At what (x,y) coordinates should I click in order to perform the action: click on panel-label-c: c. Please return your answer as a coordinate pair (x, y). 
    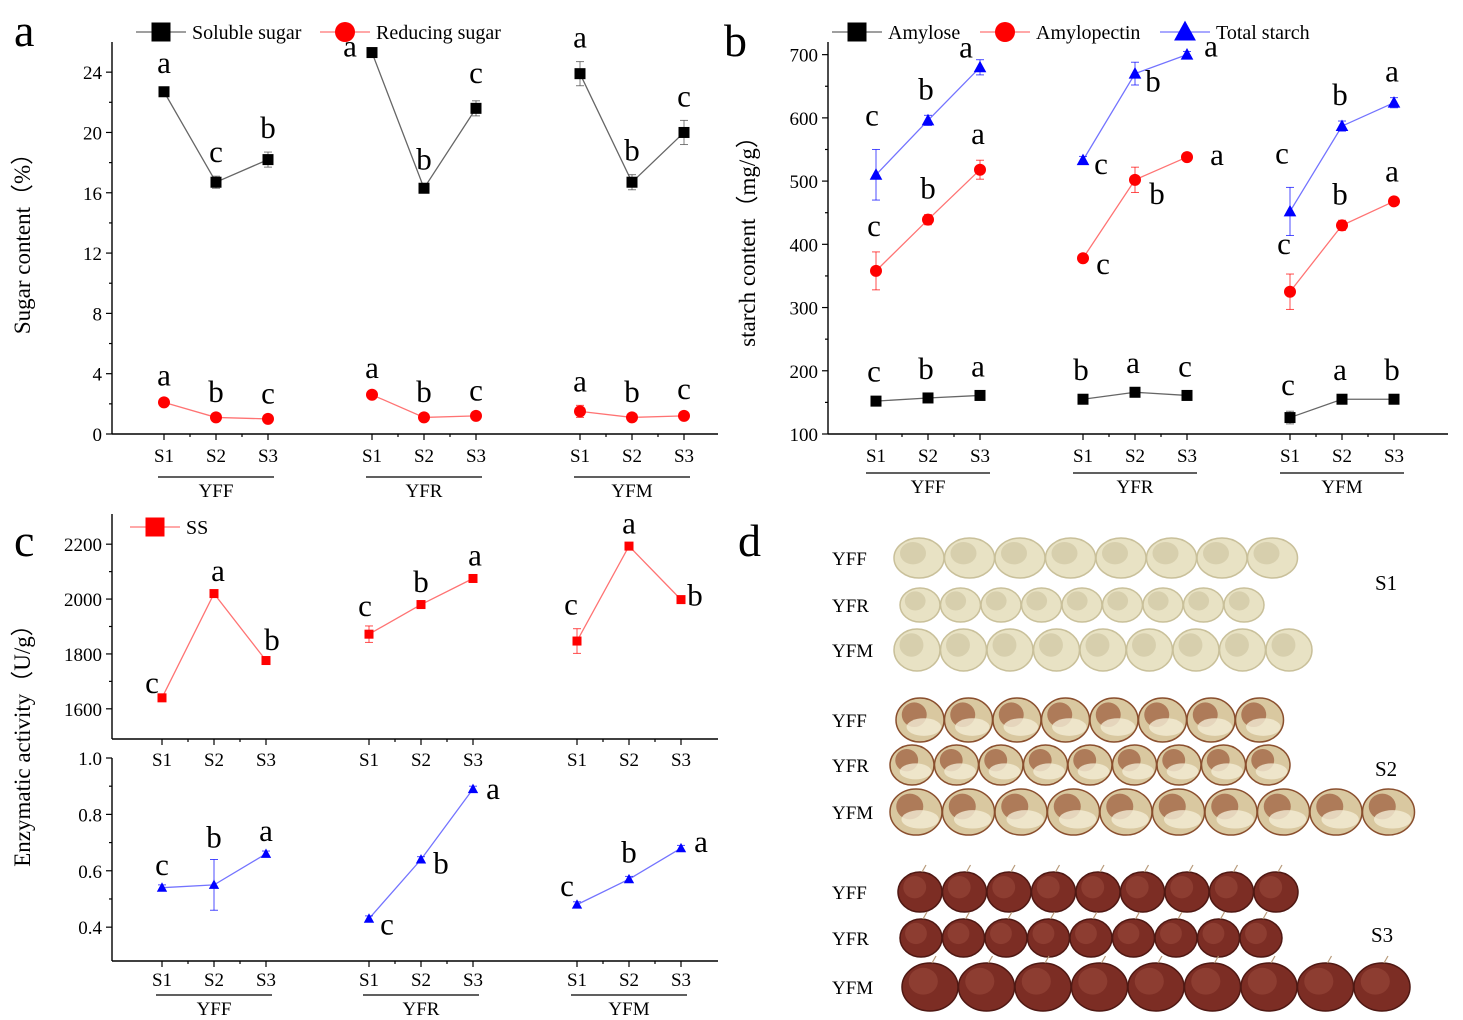
    Looking at the image, I should click on (24, 540).